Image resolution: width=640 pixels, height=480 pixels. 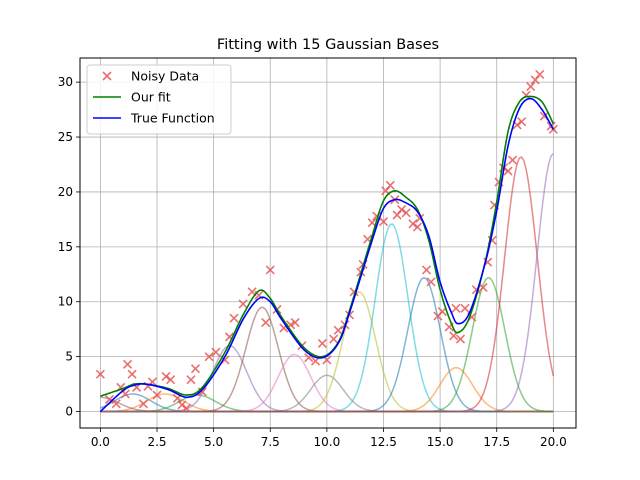 What do you see at coordinates (65, 82) in the screenshot?
I see `y-tick-label-6: 30` at bounding box center [65, 82].